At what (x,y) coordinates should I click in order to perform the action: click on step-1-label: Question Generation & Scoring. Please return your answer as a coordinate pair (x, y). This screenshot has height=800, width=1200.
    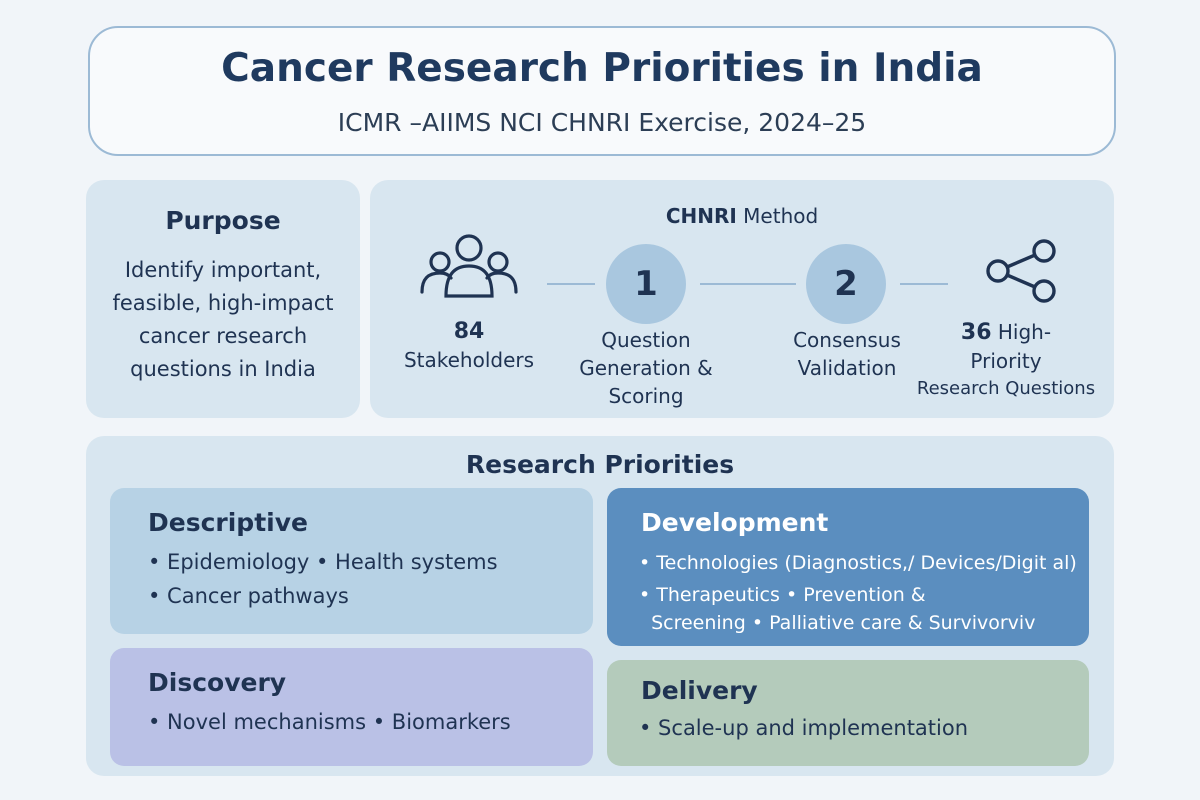
    Looking at the image, I should click on (646, 368).